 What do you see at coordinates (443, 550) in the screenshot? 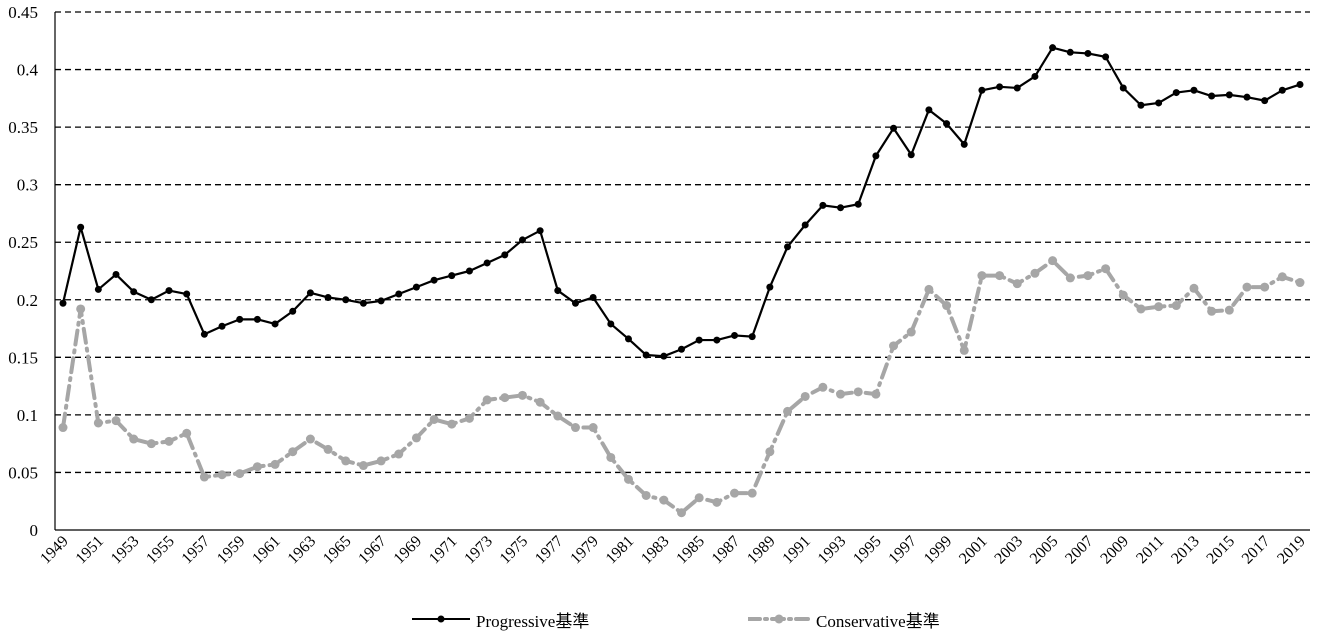
I see `x-tick-label: 1971` at bounding box center [443, 550].